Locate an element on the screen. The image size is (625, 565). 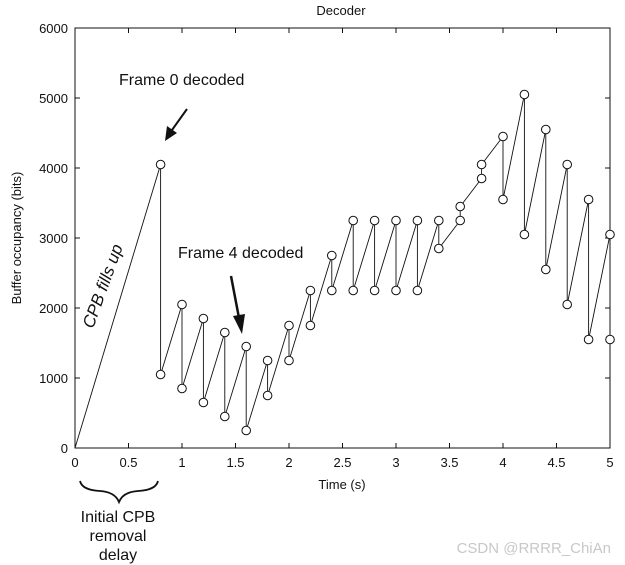
annotation-frame0: Frame 0 decoded is located at coordinates (181, 80).